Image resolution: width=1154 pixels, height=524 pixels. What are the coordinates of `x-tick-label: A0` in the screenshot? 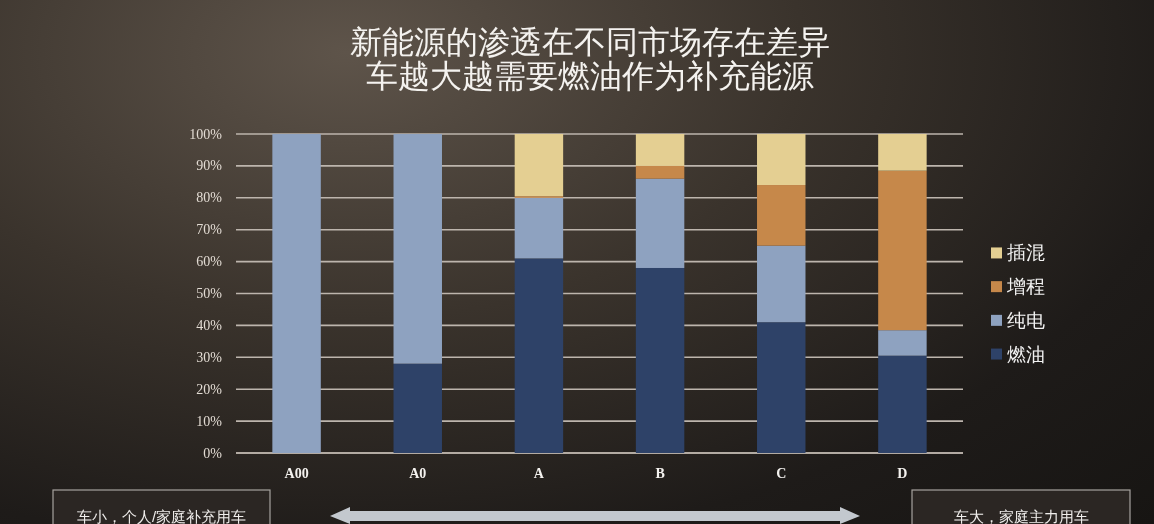 It's located at (418, 473).